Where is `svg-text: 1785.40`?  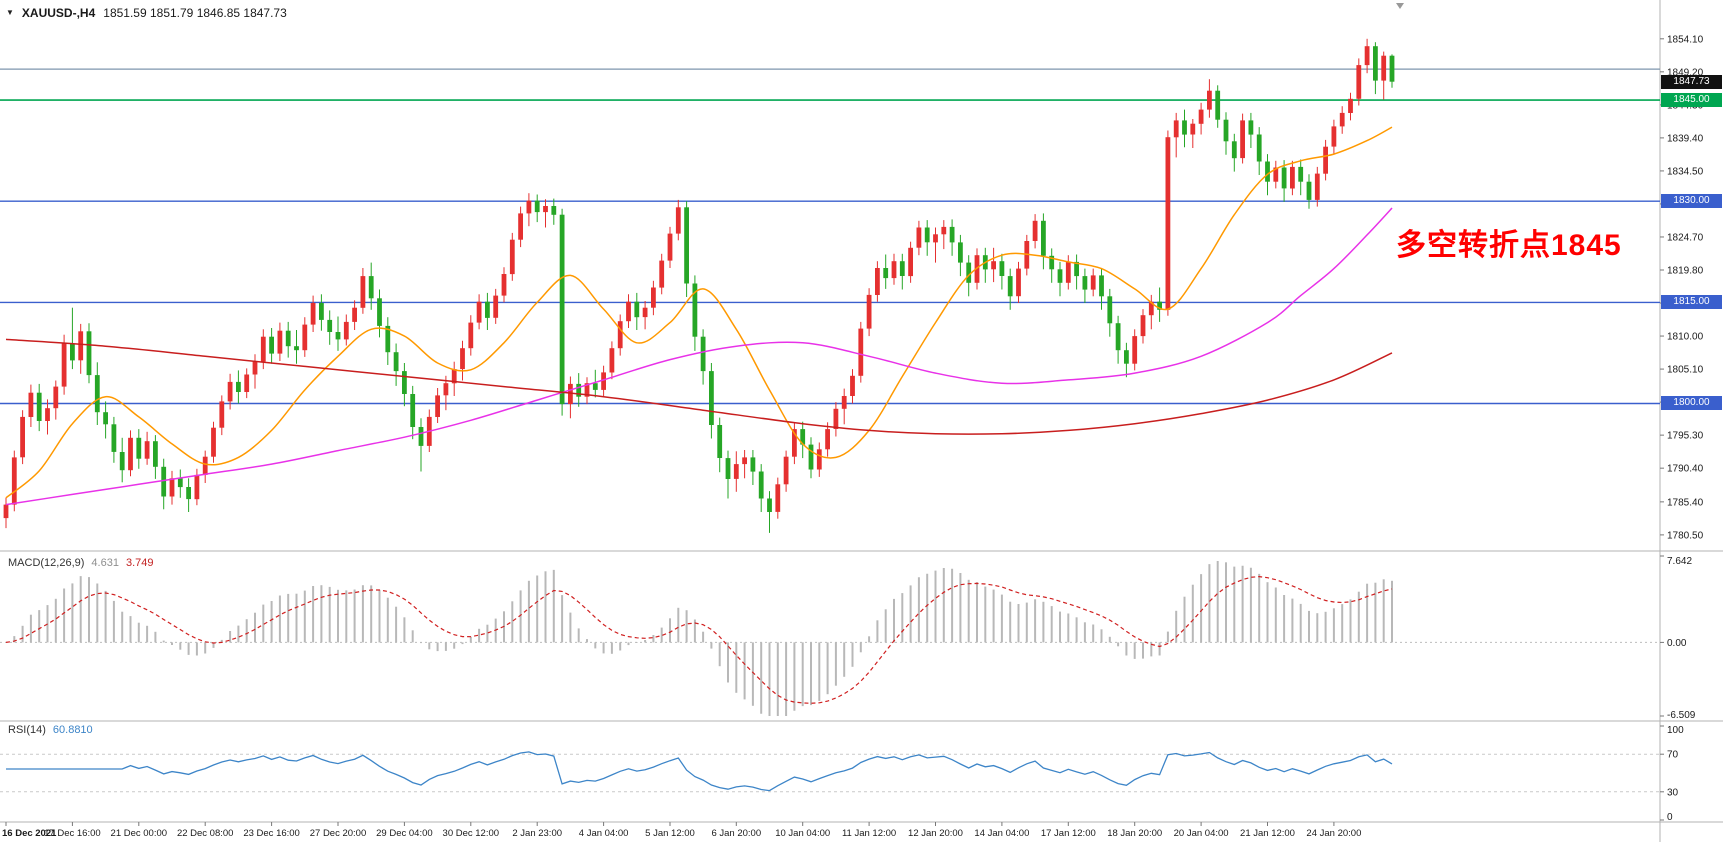
svg-text: 1785.40 is located at coordinates (1685, 502).